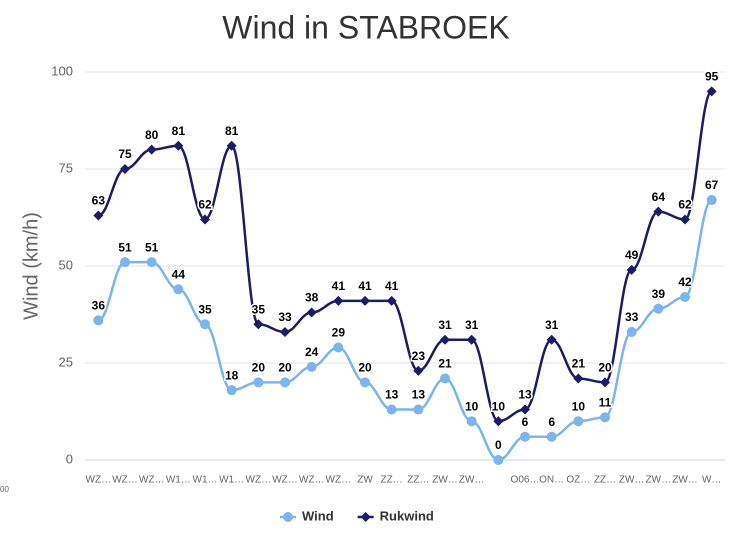 Image resolution: width=732 pixels, height=549 pixels. I want to click on data-label: 44, so click(179, 274).